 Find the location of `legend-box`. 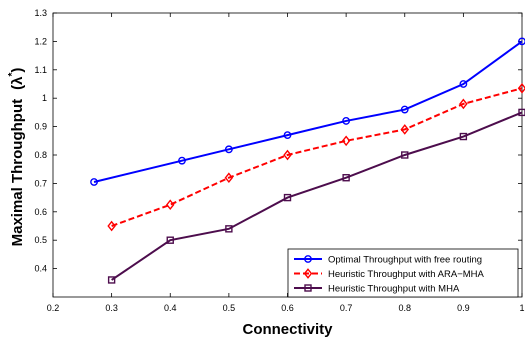

legend-box is located at coordinates (403, 273).